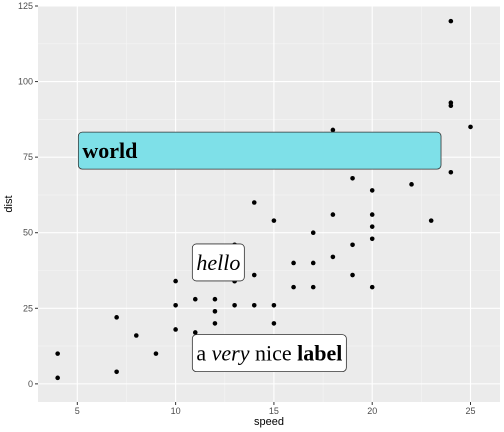  Describe the element at coordinates (231, 353) in the screenshot. I see `annotation-segment: very` at that location.